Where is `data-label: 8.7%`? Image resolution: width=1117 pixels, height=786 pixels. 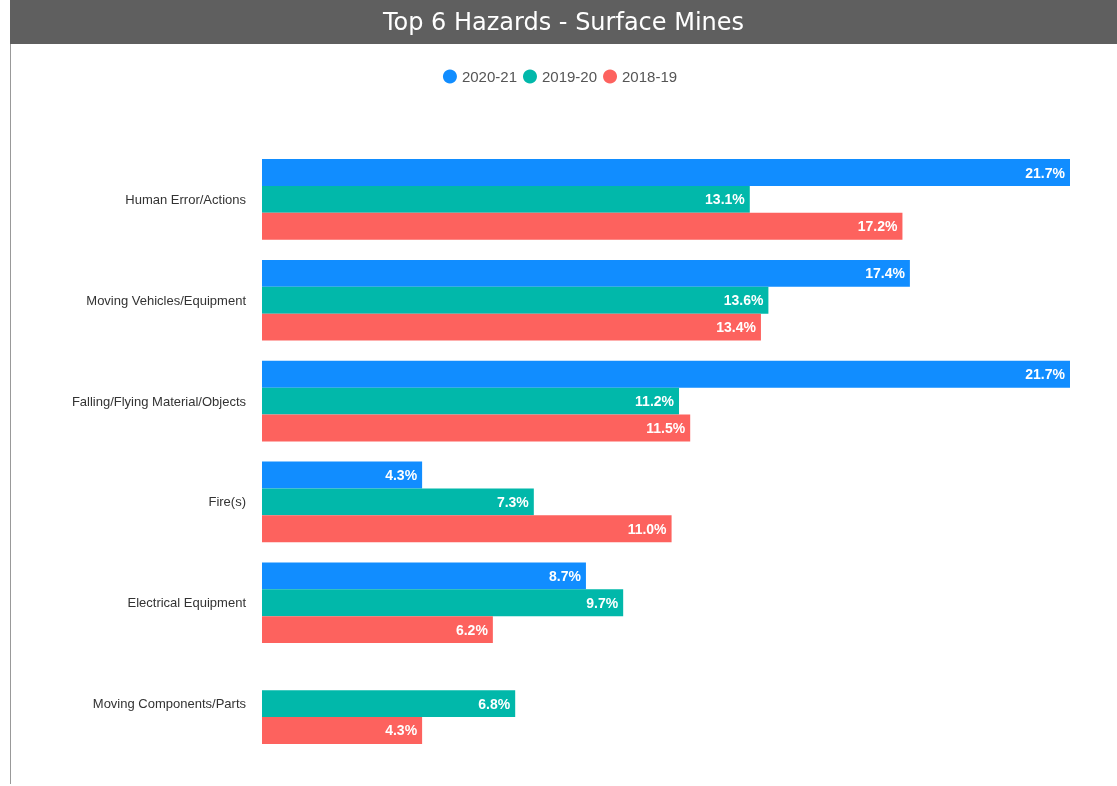
data-label: 8.7% is located at coordinates (565, 575).